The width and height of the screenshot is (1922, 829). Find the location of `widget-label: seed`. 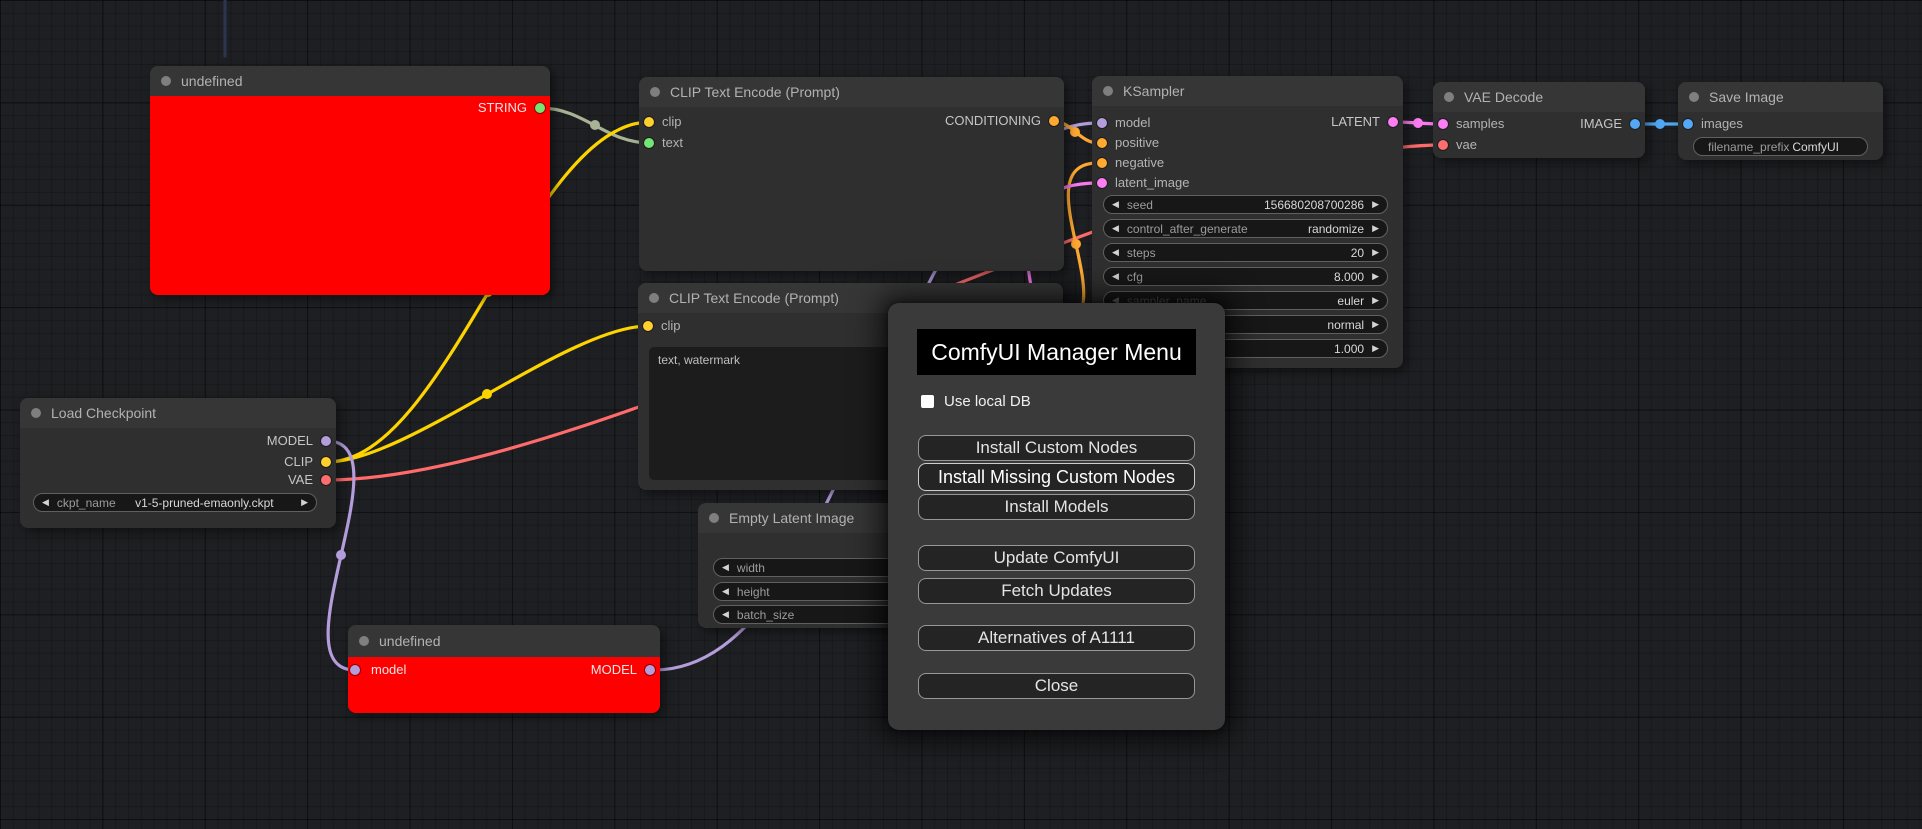

widget-label: seed is located at coordinates (1139, 204).